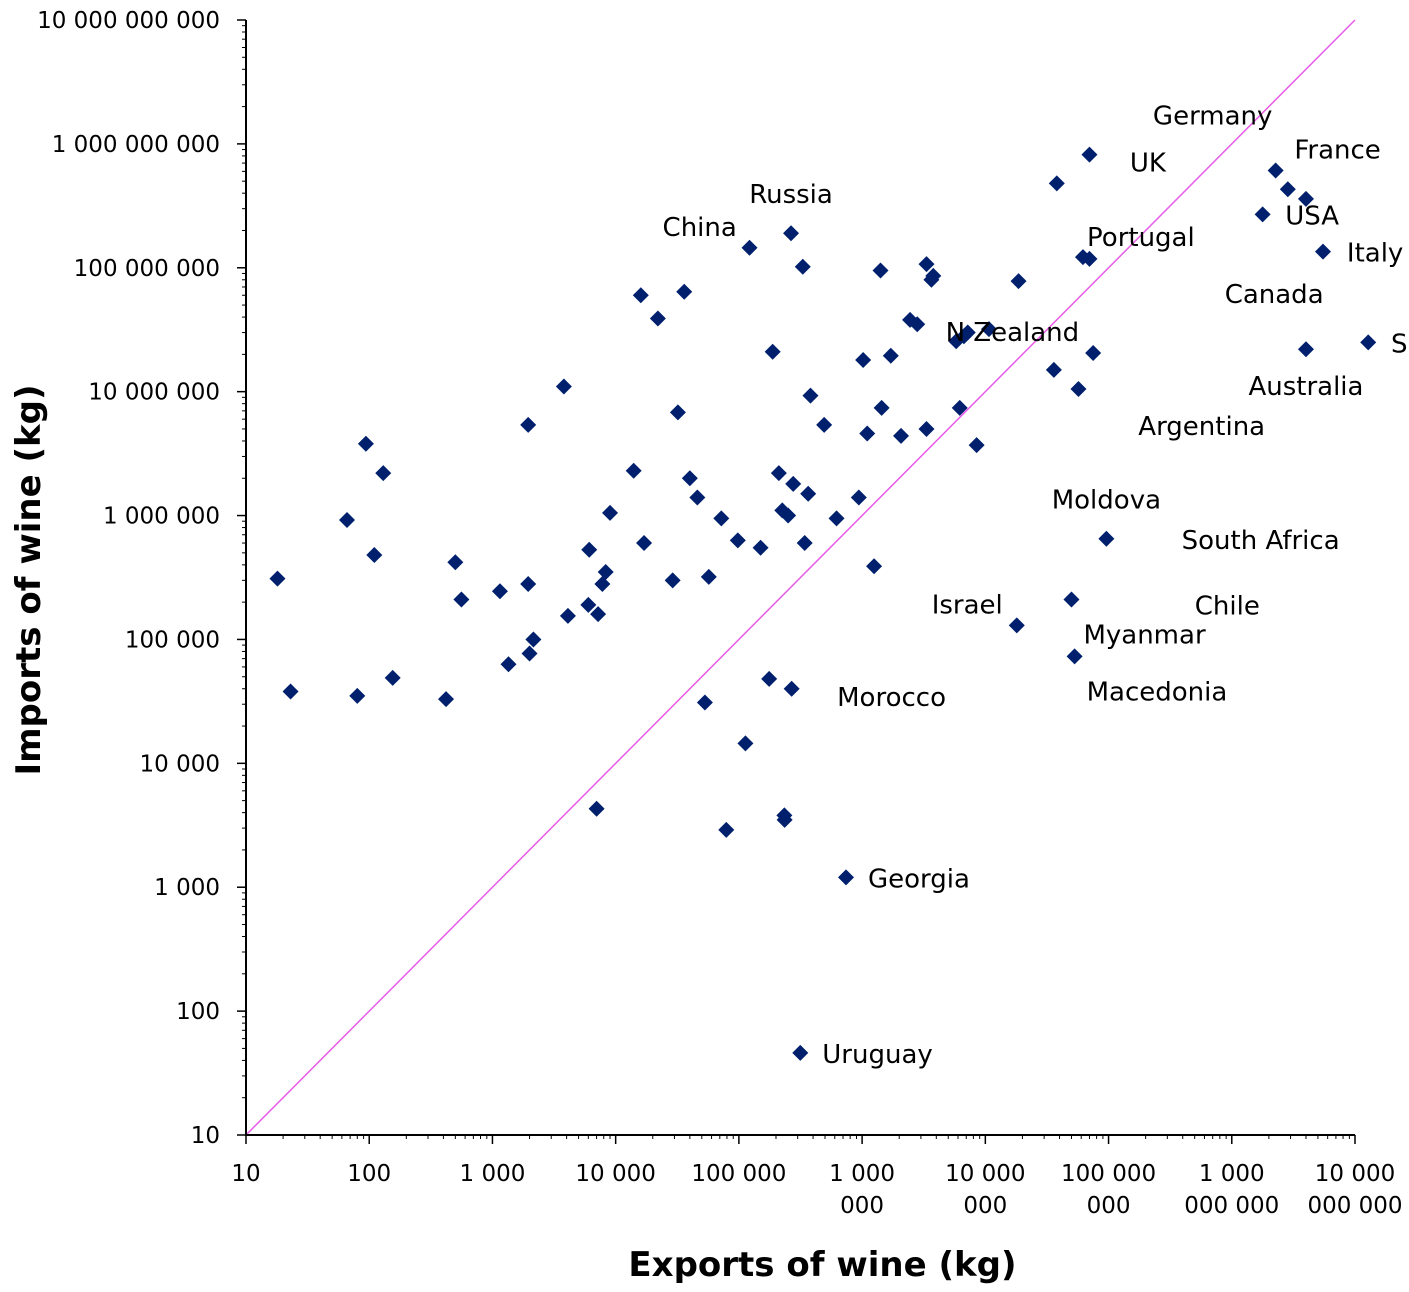 The width and height of the screenshot is (1409, 1292). I want to click on point-label: Canada, so click(1274, 295).